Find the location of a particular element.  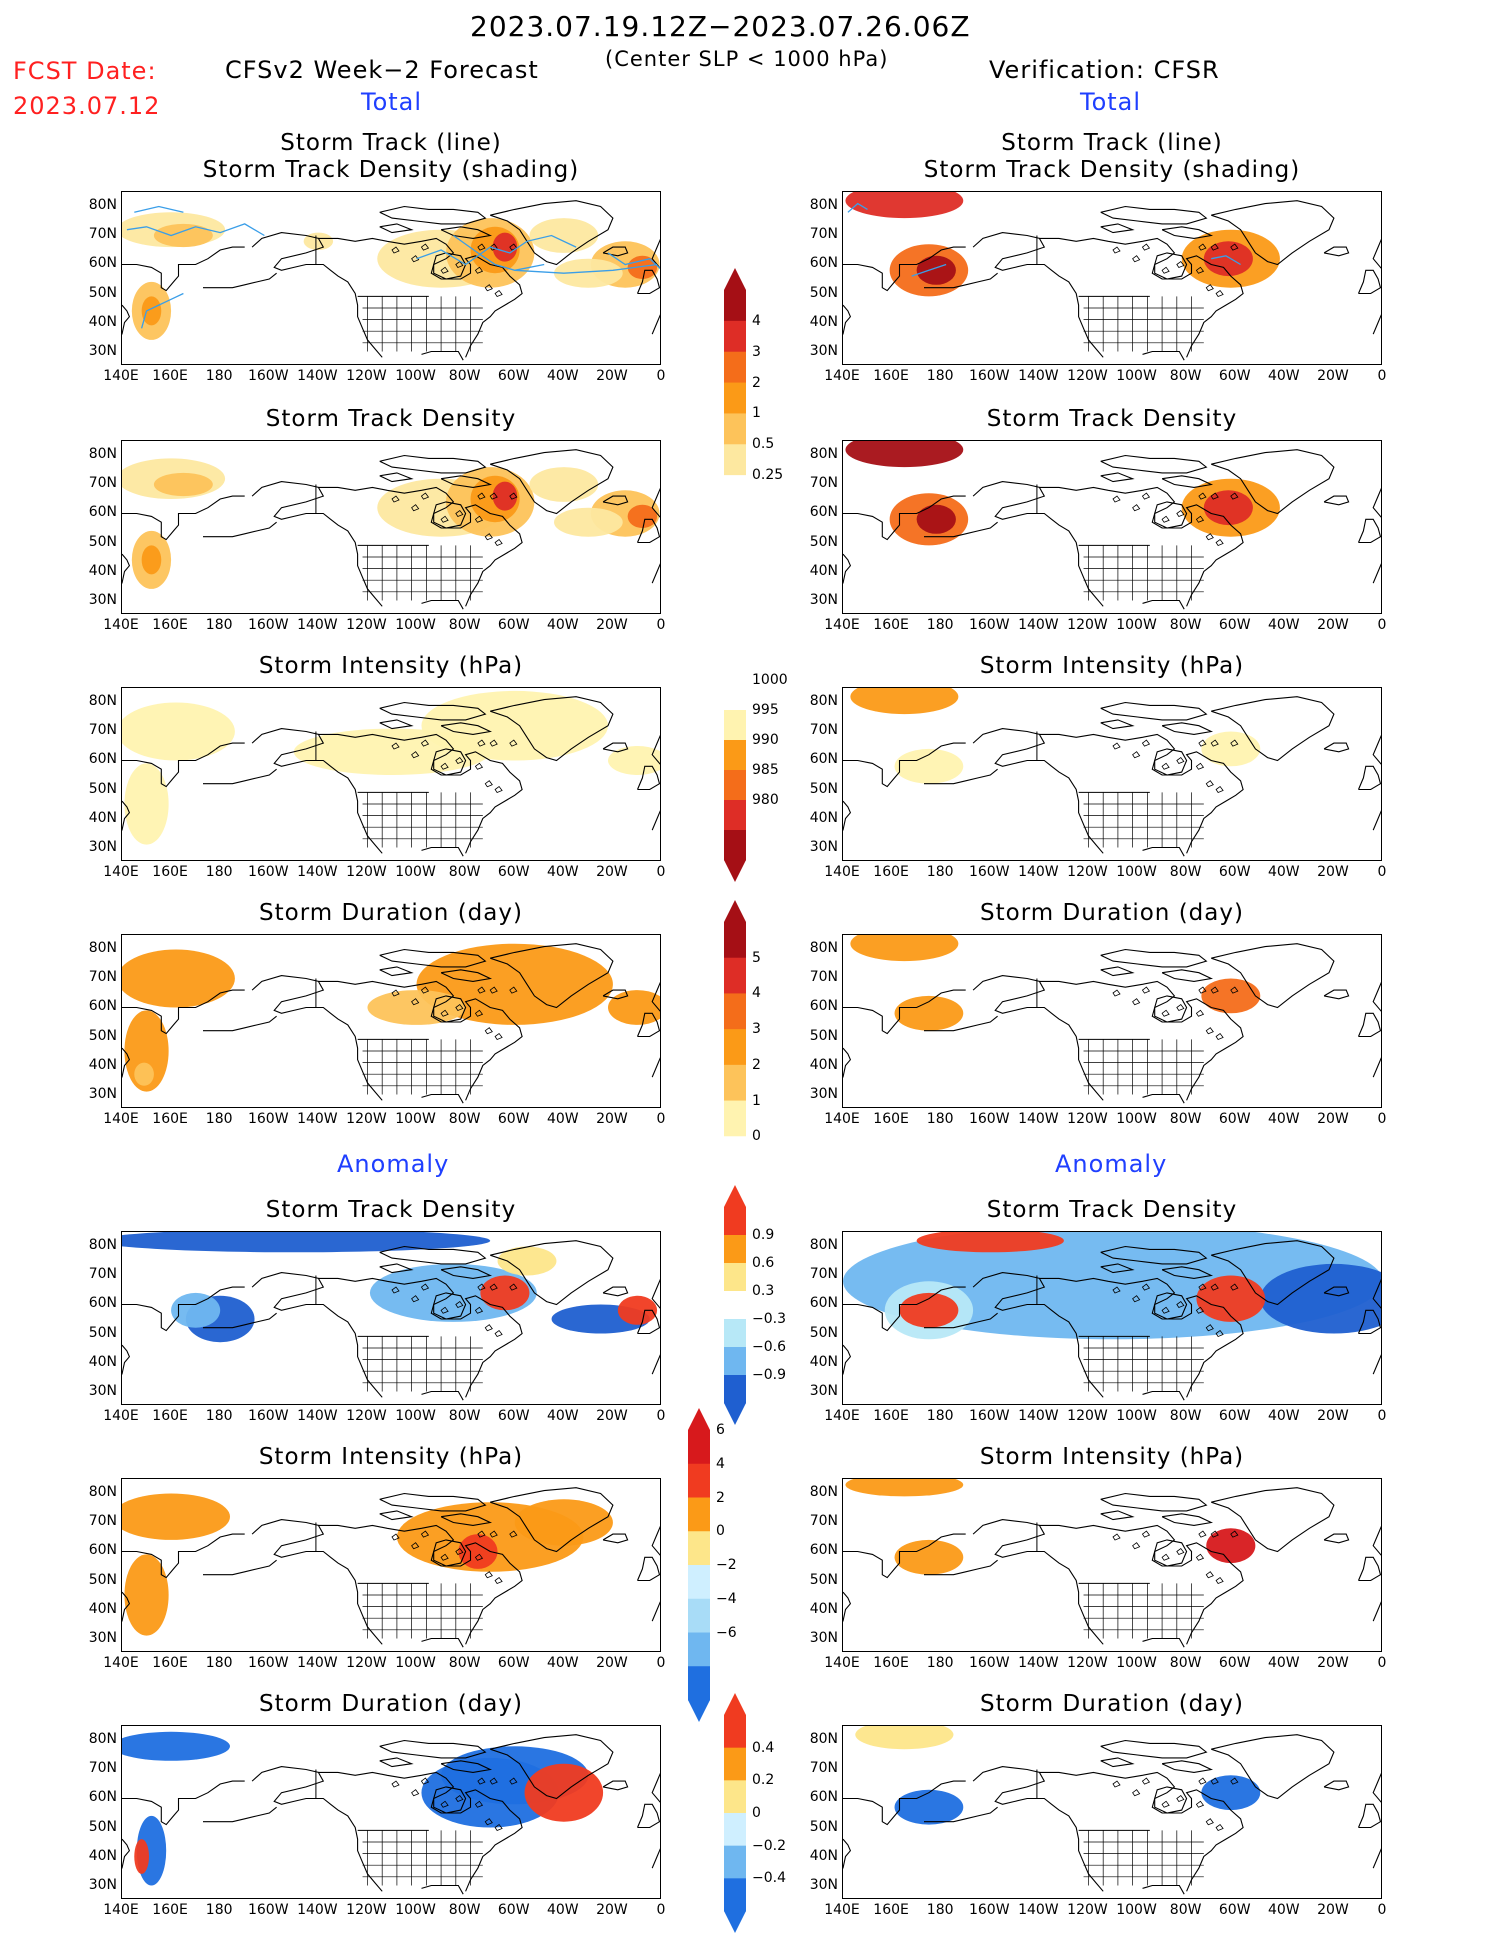

lon-tick-label: 0 is located at coordinates (661, 872).